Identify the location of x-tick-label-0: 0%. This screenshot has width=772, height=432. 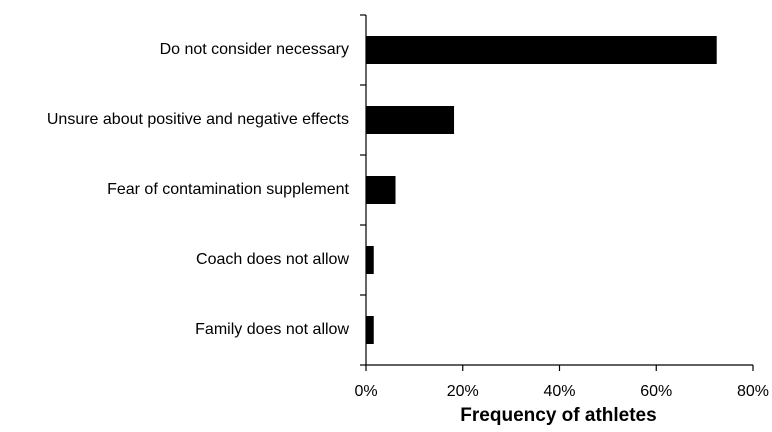
(365, 391).